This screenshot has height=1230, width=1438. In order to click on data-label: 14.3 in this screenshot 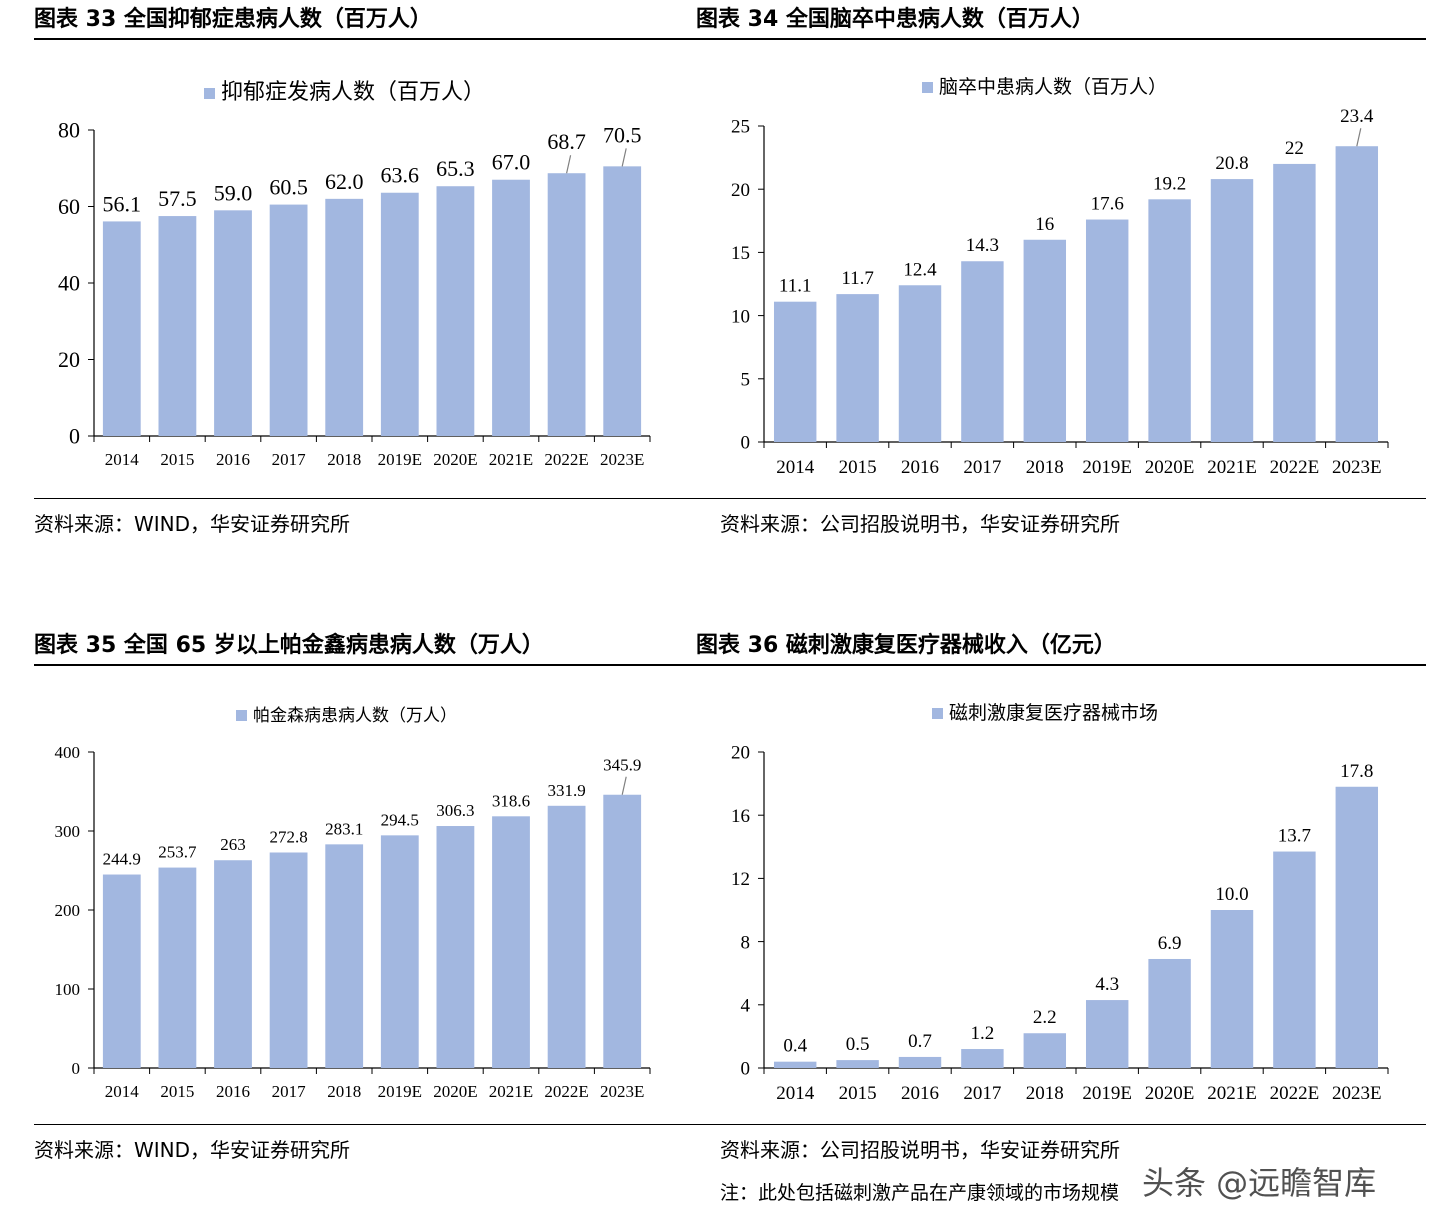, I will do `click(982, 245)`.